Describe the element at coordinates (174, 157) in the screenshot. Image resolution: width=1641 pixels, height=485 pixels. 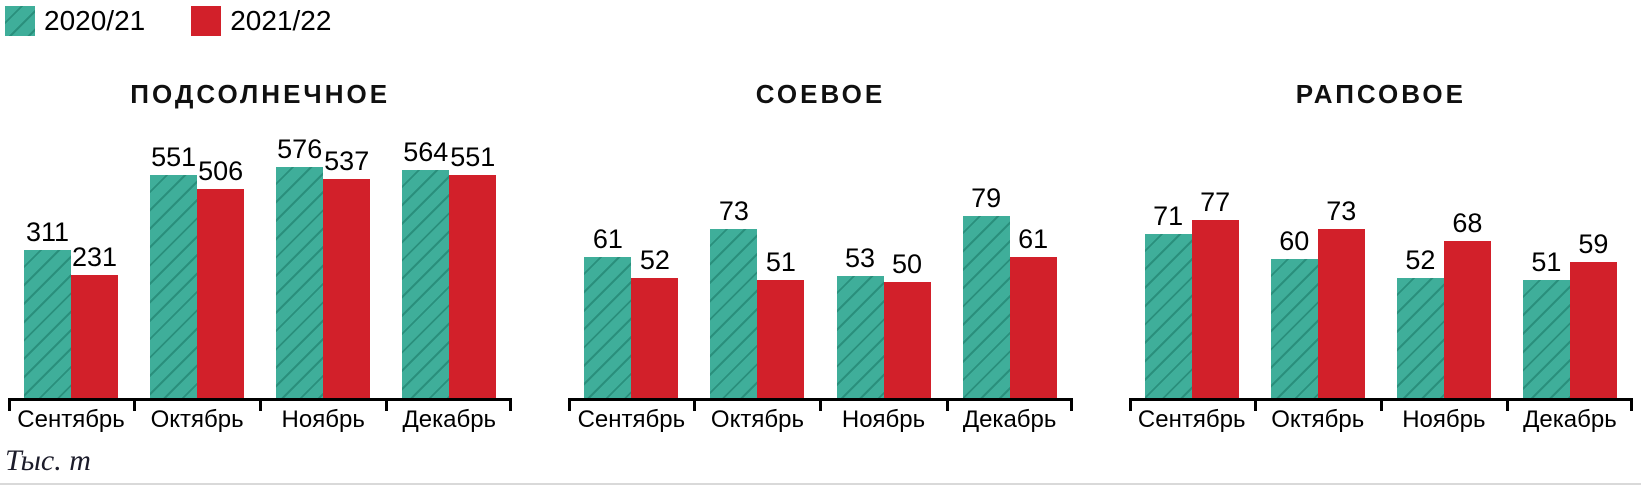
I see `bar-value-label: 551` at that location.